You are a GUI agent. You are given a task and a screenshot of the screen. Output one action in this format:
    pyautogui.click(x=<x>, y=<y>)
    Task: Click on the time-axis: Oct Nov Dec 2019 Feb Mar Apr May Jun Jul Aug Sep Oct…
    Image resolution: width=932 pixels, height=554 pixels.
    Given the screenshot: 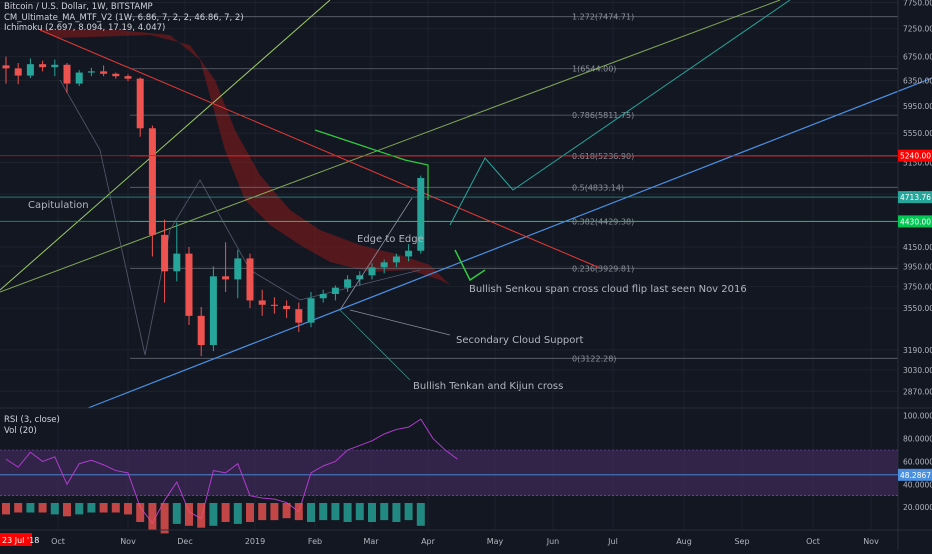 What is the action you would take?
    pyautogui.click(x=466, y=537)
    